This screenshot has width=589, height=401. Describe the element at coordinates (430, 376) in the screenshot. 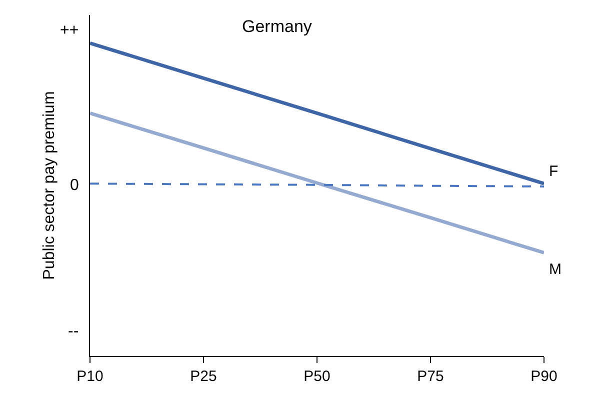

I see `x-tick-label: P75` at that location.